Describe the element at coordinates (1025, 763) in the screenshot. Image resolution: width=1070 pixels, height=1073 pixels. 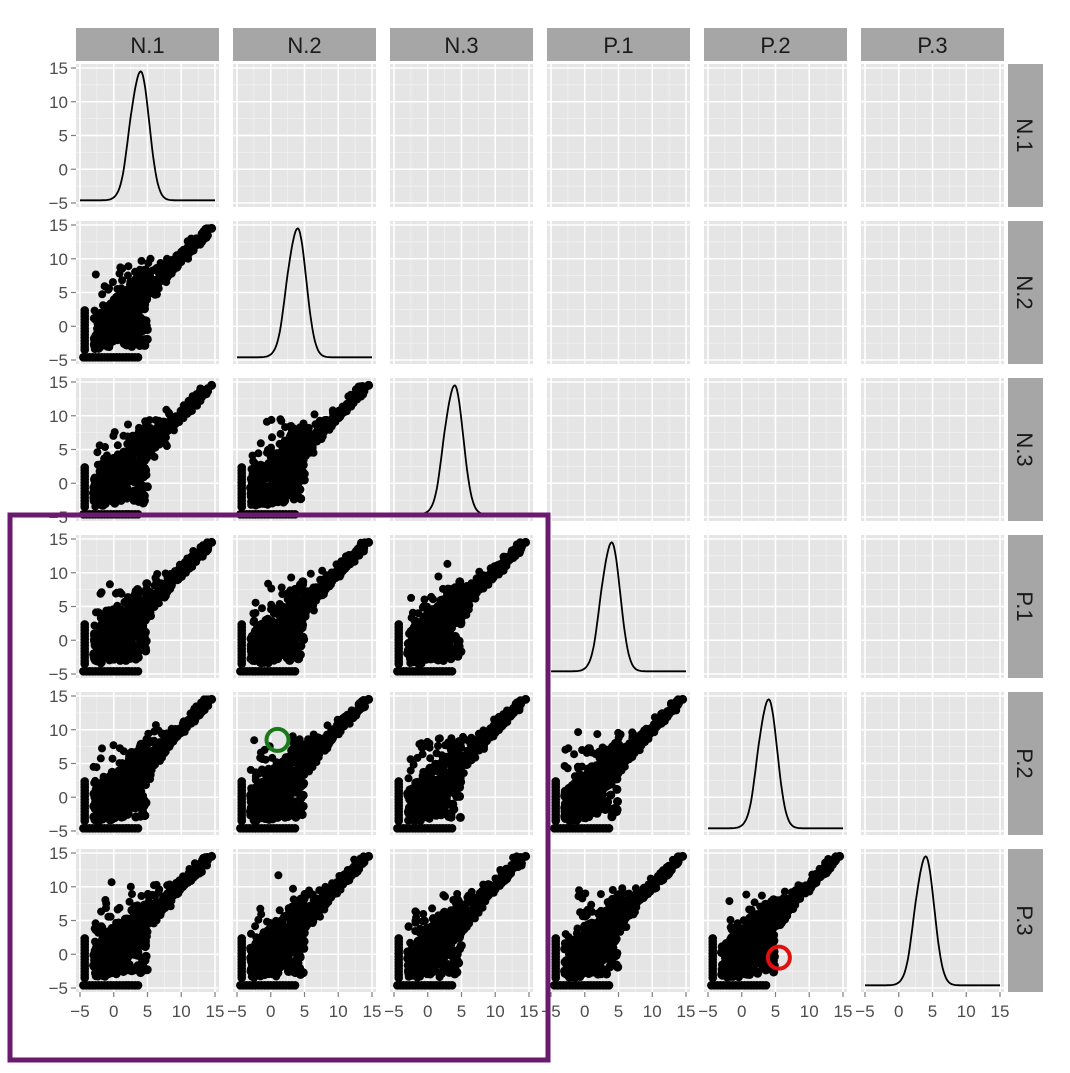
I see `row-strip-p2` at that location.